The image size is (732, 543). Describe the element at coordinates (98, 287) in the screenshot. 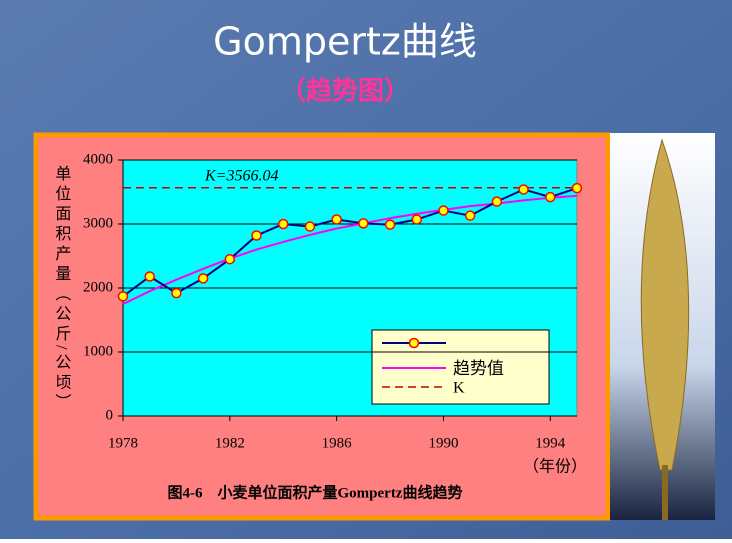

I see `y-tick-label: 2000` at that location.